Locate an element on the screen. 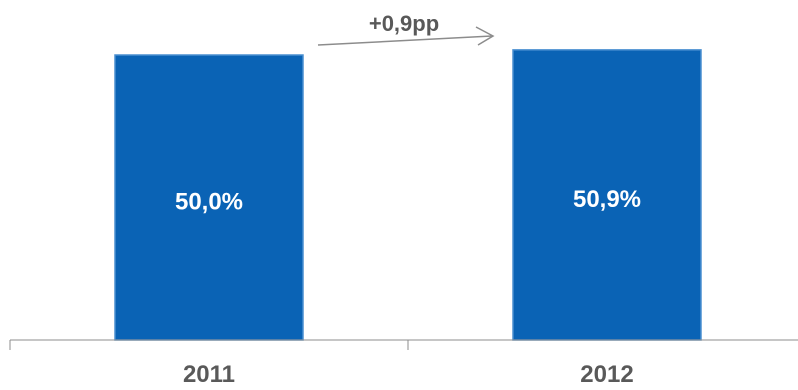  x-tick-label-2012: 2012 is located at coordinates (606, 374).